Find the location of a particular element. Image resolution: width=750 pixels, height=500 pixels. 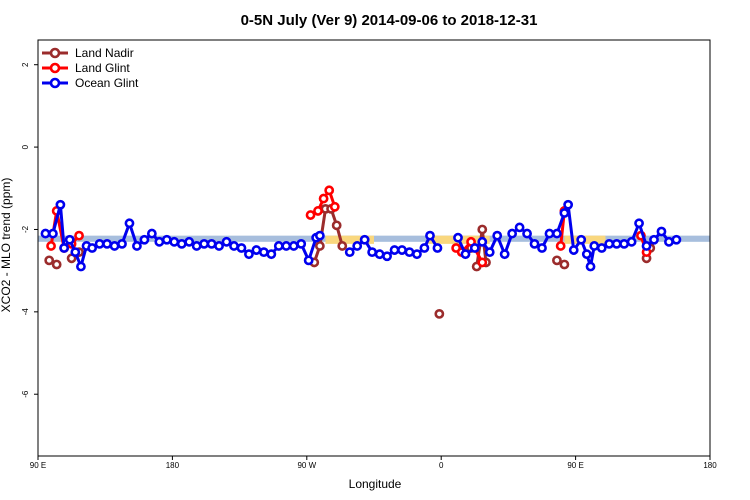

y-axis: 2 0 -2 -4 -6 is located at coordinates (29, 230).